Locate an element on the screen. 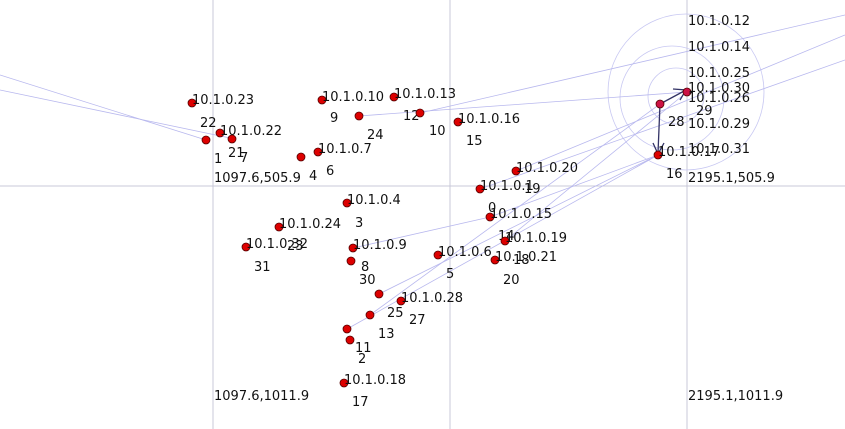  grid-label-tl: 1097.6,505.9 is located at coordinates (257, 178).